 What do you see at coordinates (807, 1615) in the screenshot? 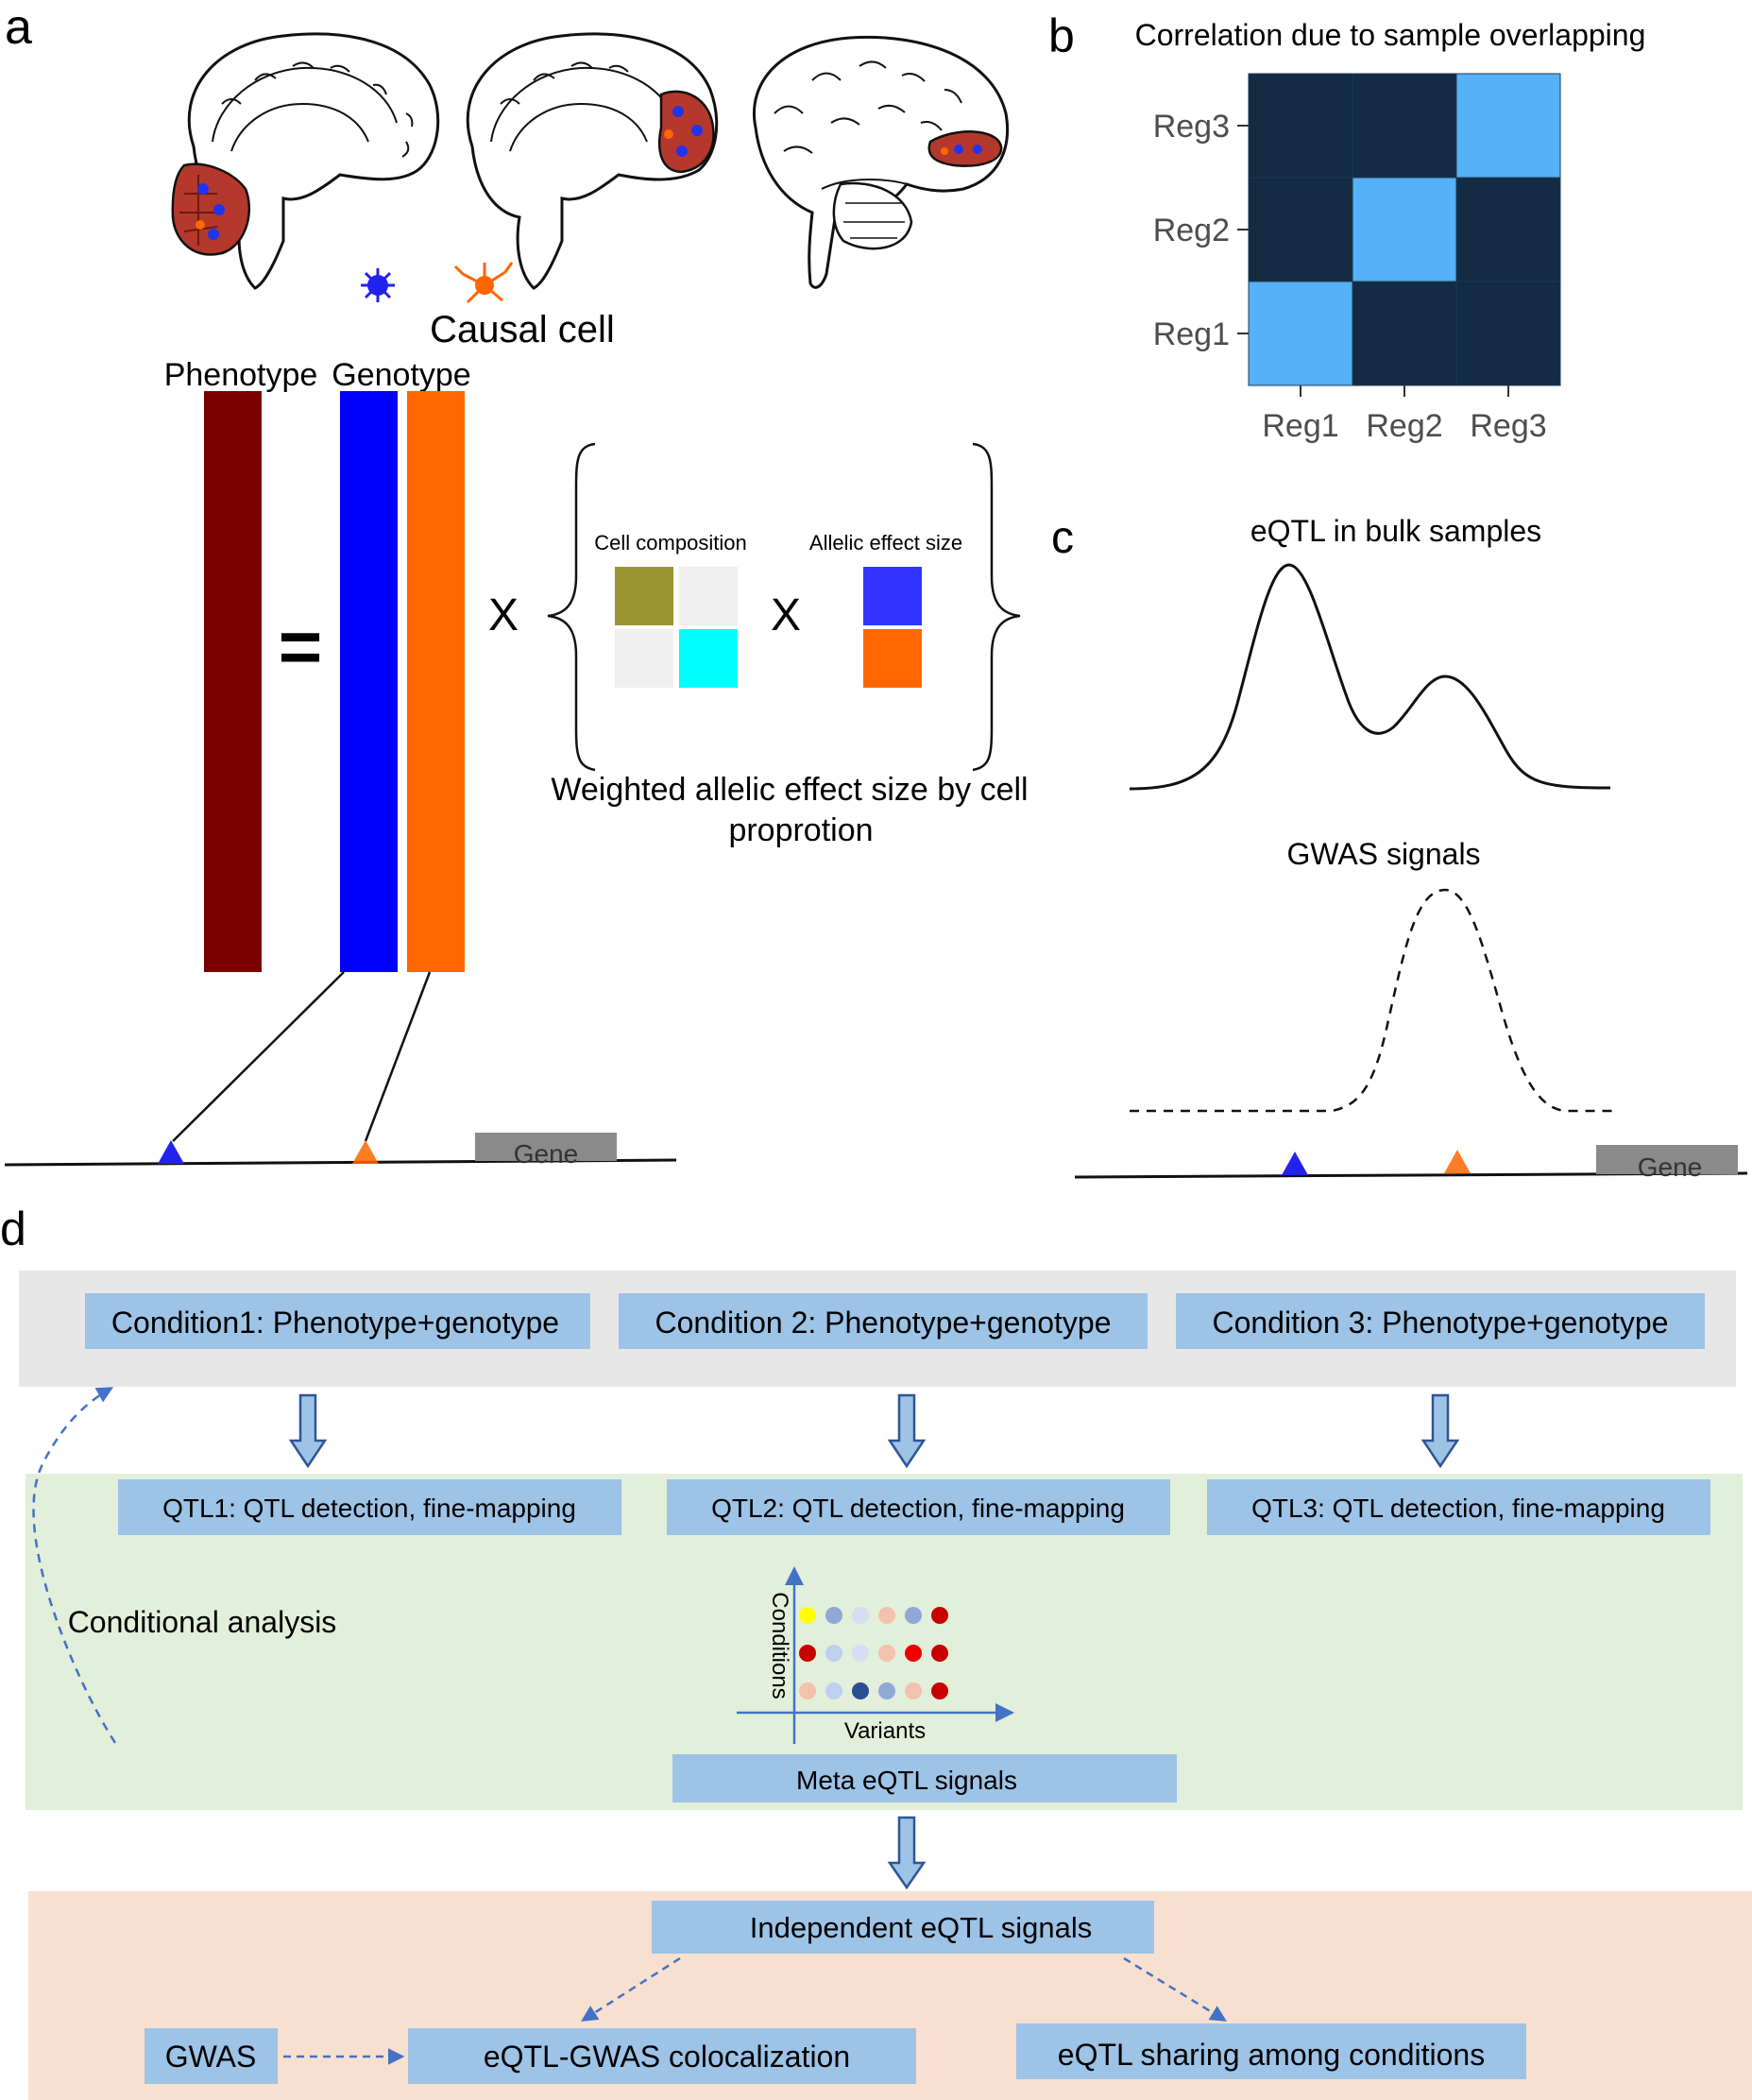
I see `dot-r1-c1` at bounding box center [807, 1615].